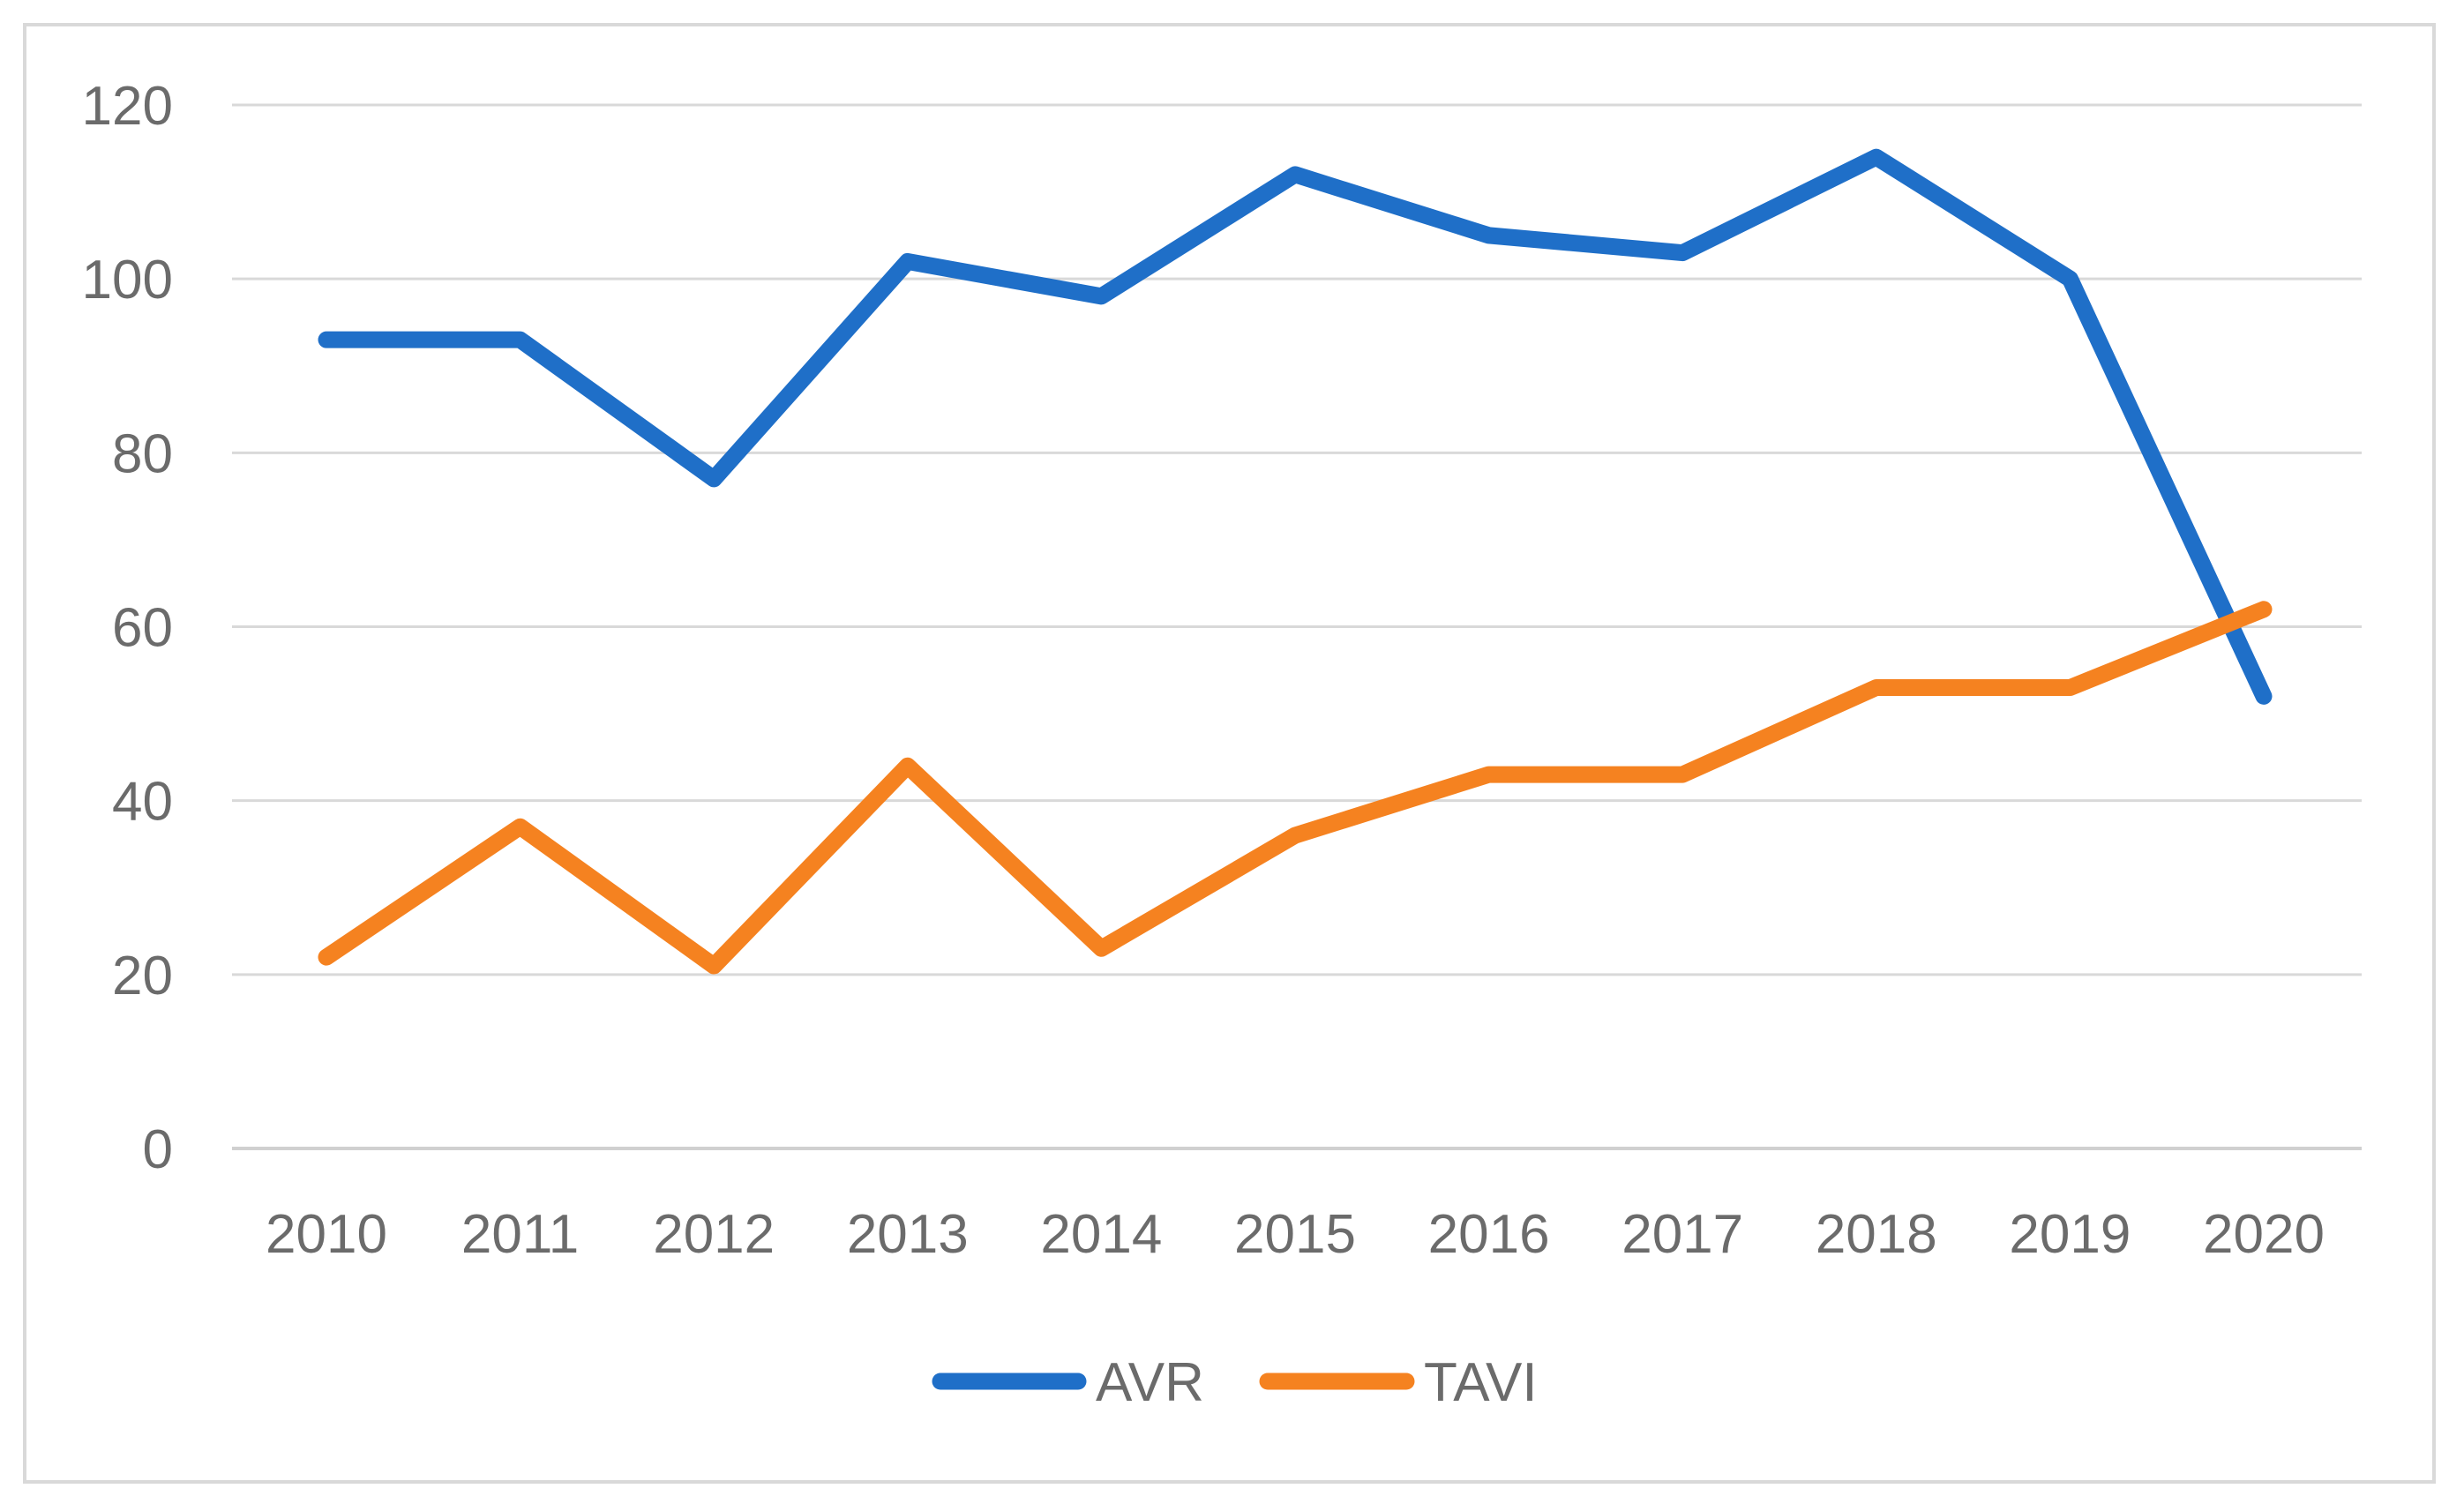 The width and height of the screenshot is (2464, 1511). I want to click on y-tick-label: 120, so click(127, 106).